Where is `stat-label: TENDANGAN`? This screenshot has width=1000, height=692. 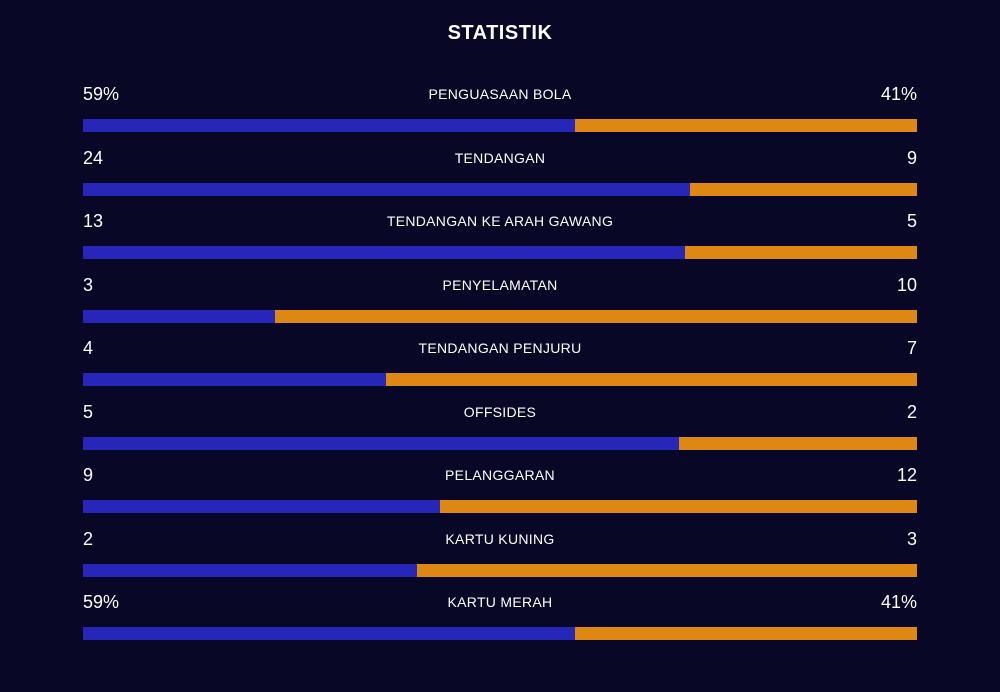
stat-label: TENDANGAN is located at coordinates (500, 157).